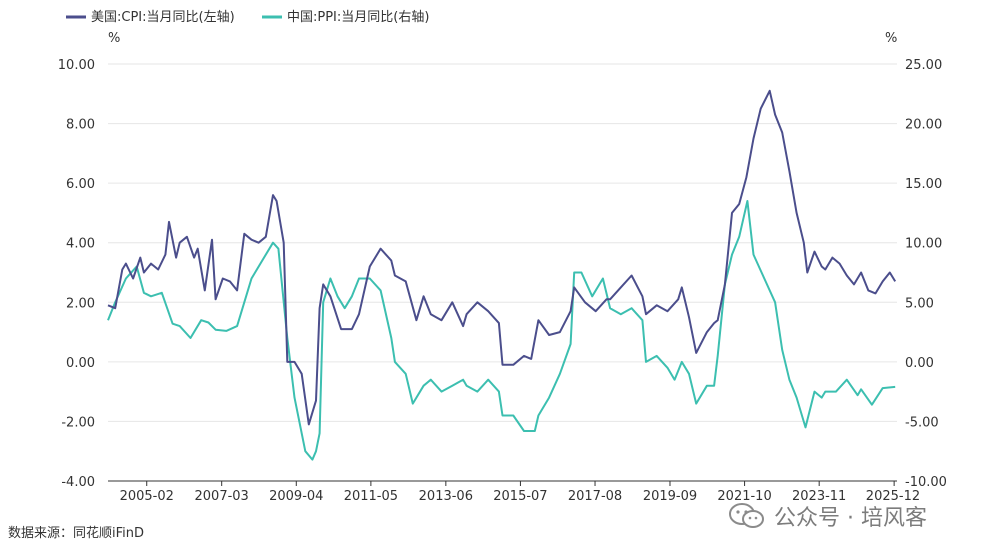 The height and width of the screenshot is (552, 987). Describe the element at coordinates (850, 518) in the screenshot. I see `watermark-text: 公众号 · 培风客` at that location.